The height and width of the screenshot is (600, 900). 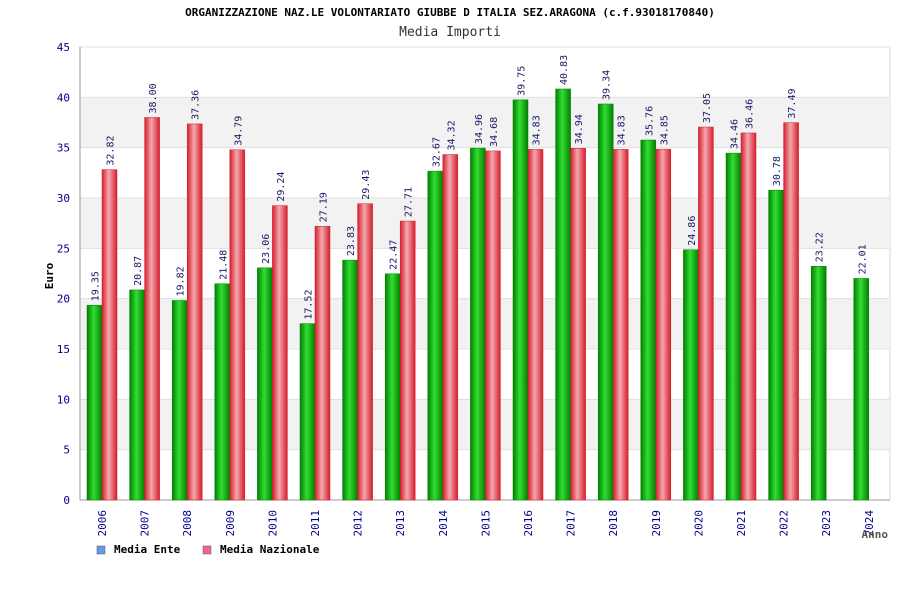 I want to click on x-tick-label: 2017, so click(x=571, y=523).